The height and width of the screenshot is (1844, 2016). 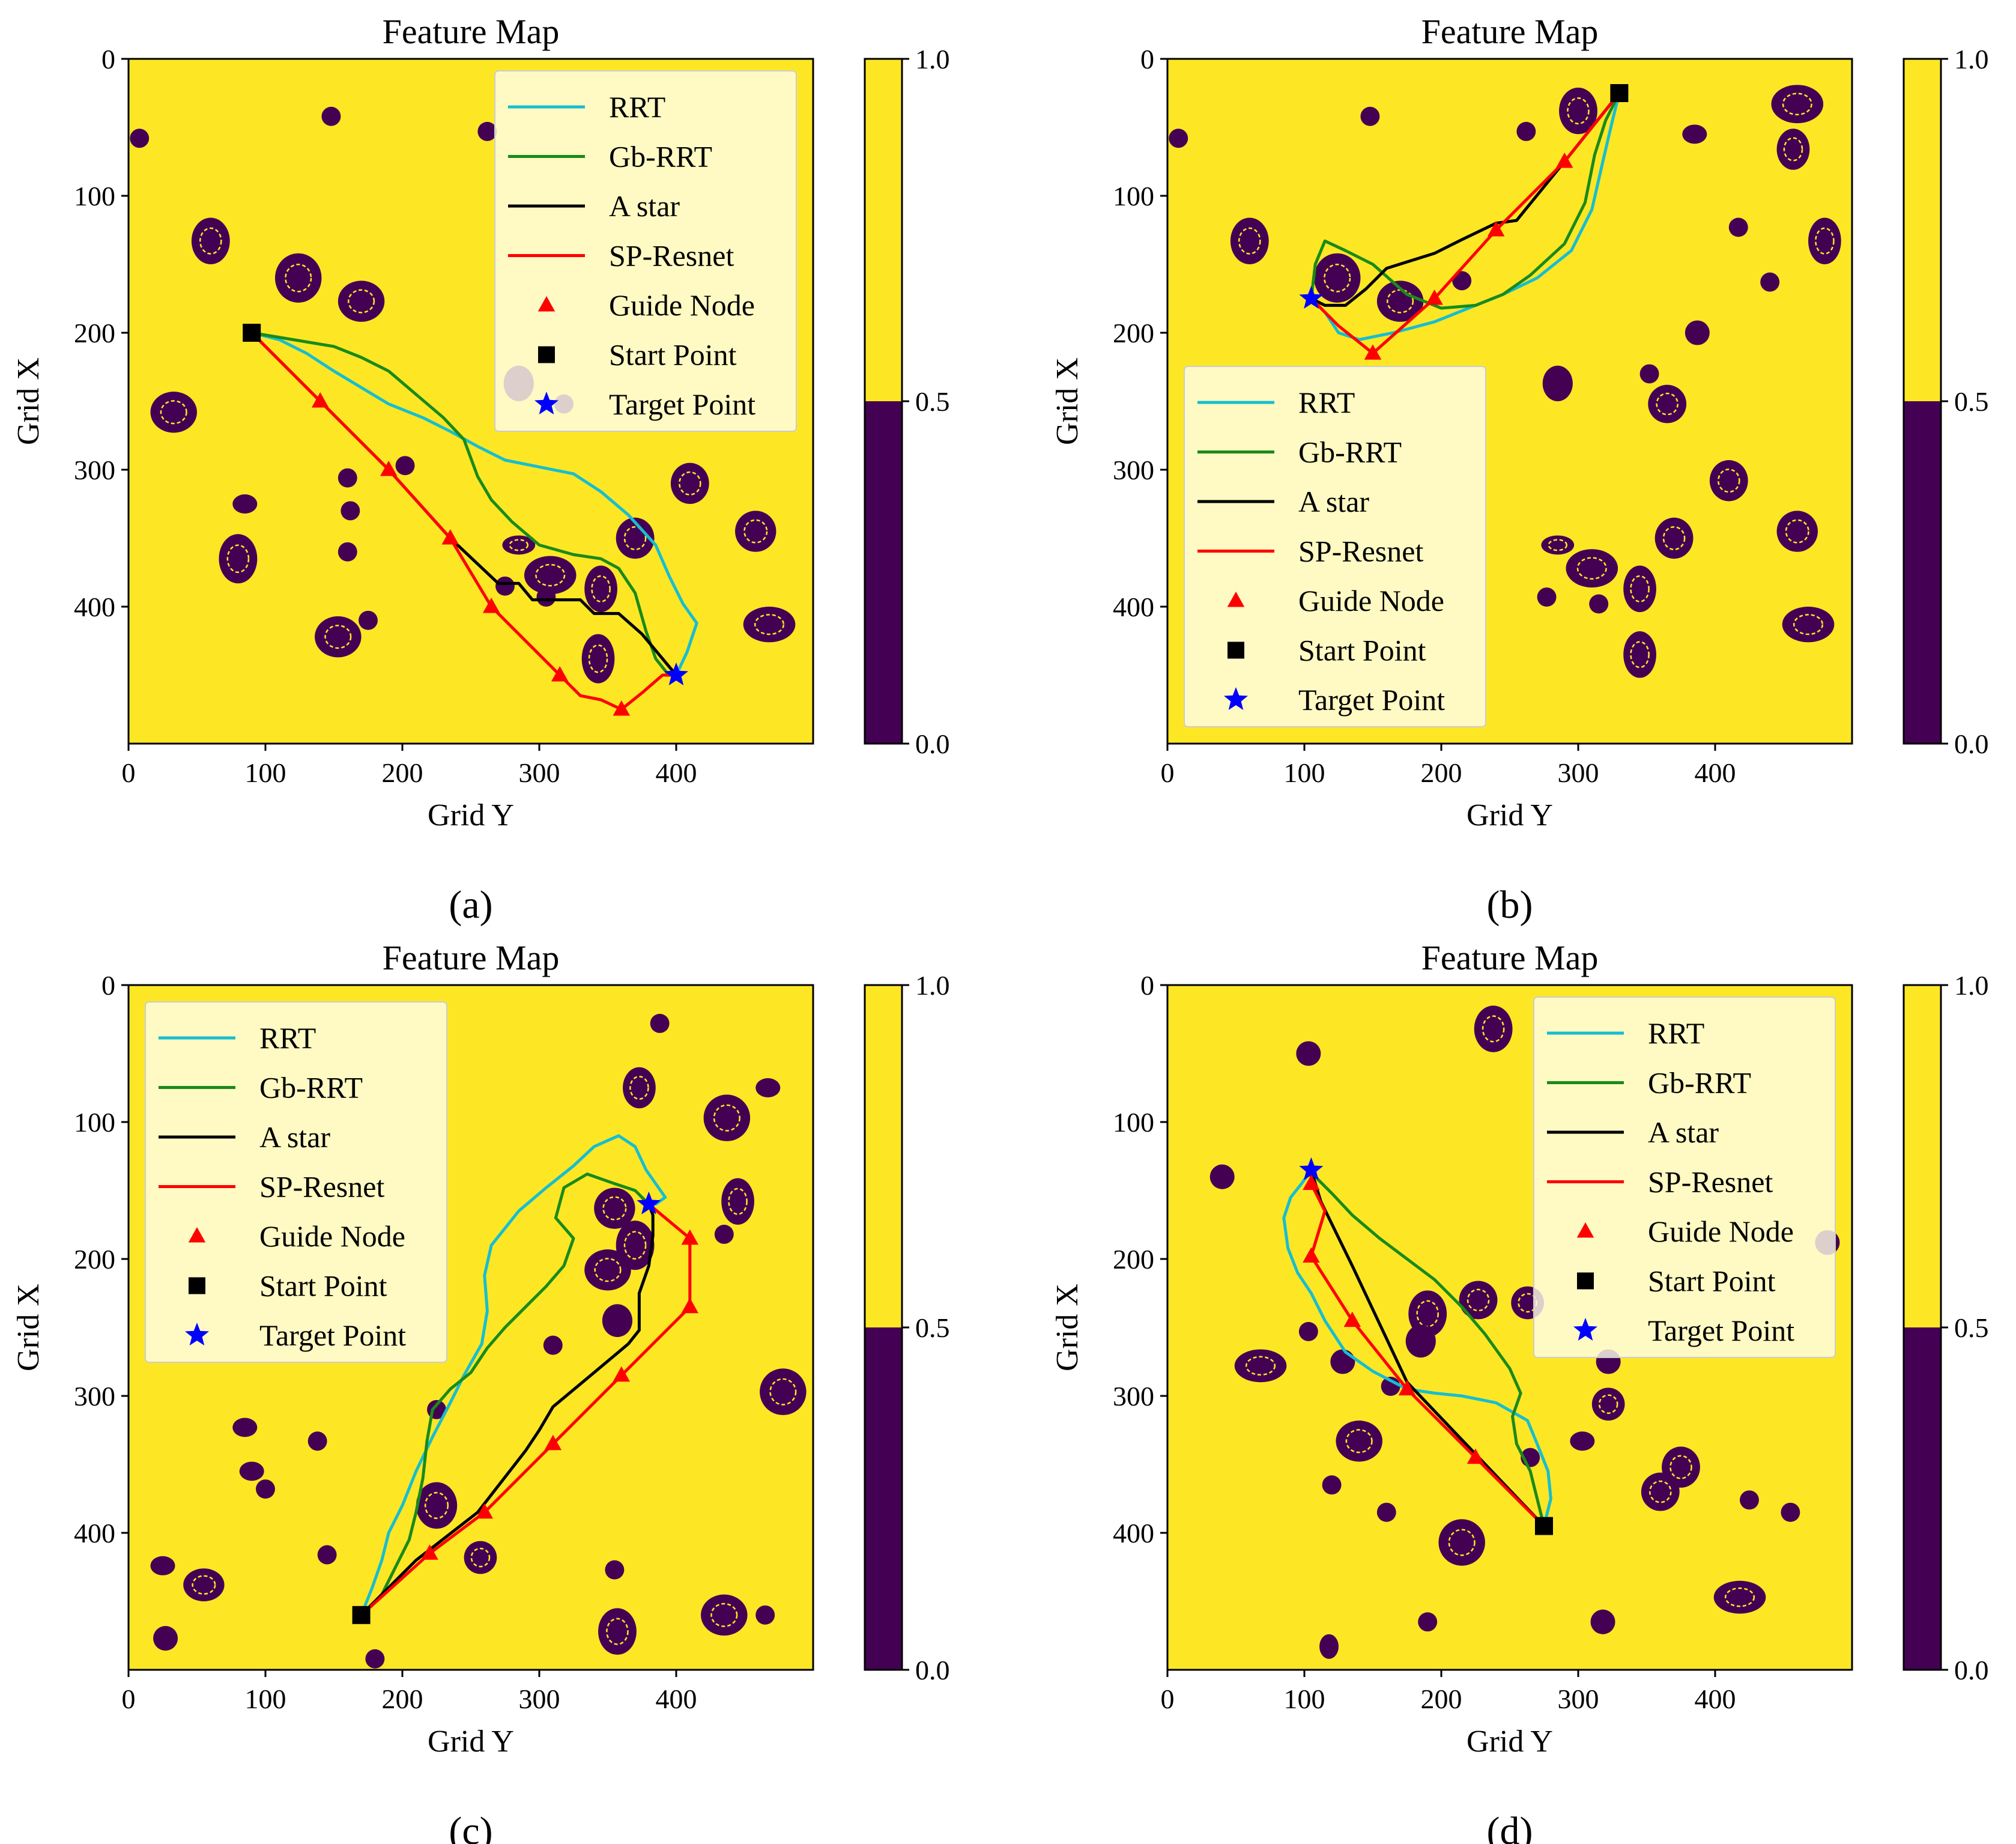 What do you see at coordinates (1510, 957) in the screenshot?
I see `panel-title: Feature Map` at bounding box center [1510, 957].